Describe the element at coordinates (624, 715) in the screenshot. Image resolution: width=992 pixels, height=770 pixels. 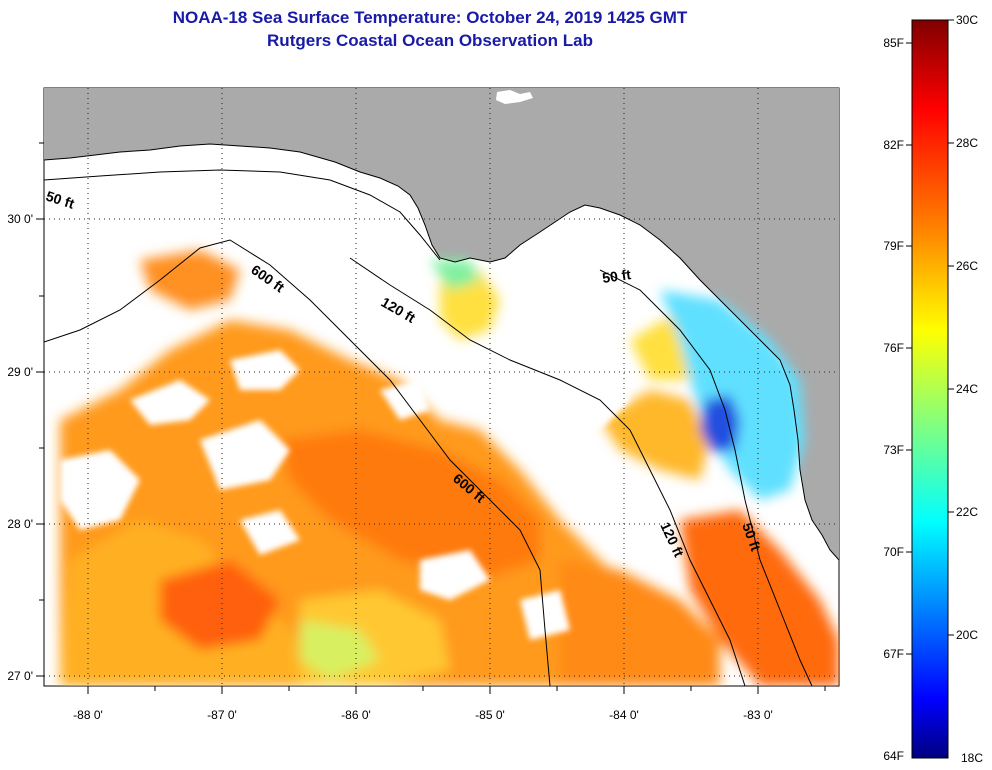
I see `lon-tick-label: -84 0'` at that location.